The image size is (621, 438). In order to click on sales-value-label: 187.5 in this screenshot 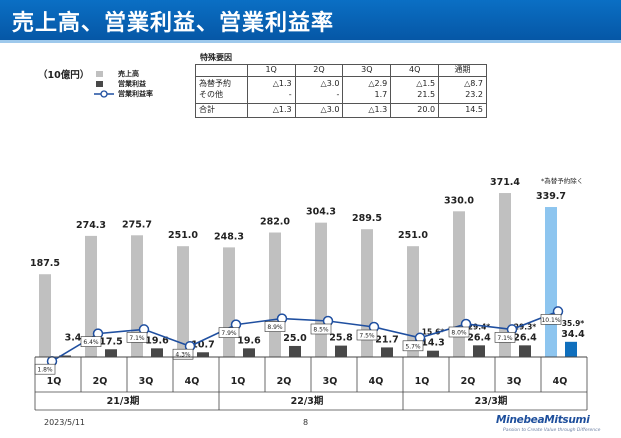, I will do `click(45, 263)`.